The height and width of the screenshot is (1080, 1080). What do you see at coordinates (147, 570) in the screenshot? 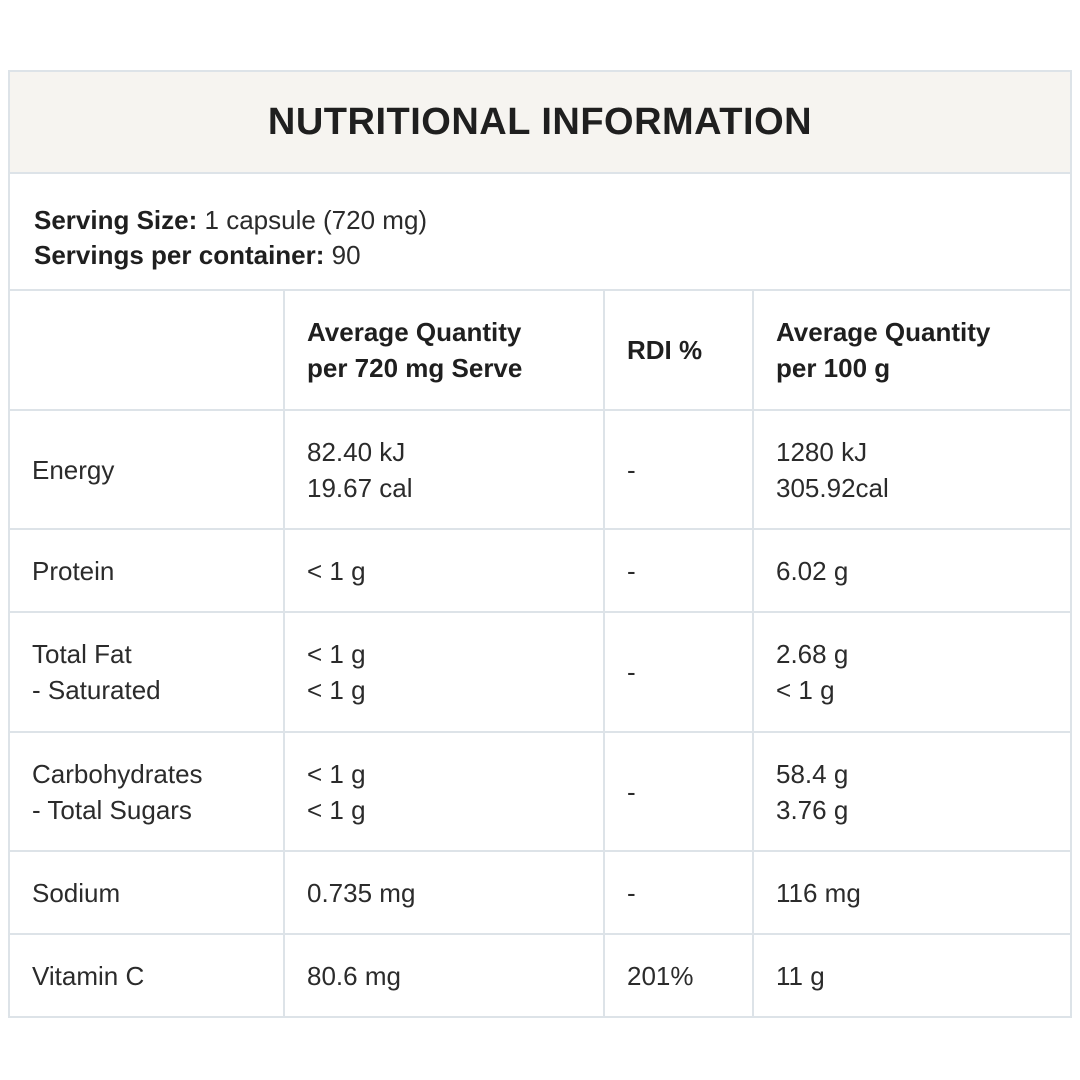
I see `nutrient-cell: Protein` at bounding box center [147, 570].